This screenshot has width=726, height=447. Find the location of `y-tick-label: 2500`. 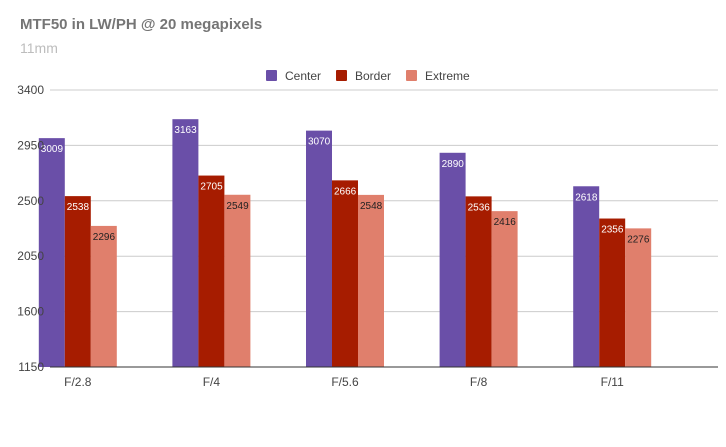

y-tick-label: 2500 is located at coordinates (30, 201).